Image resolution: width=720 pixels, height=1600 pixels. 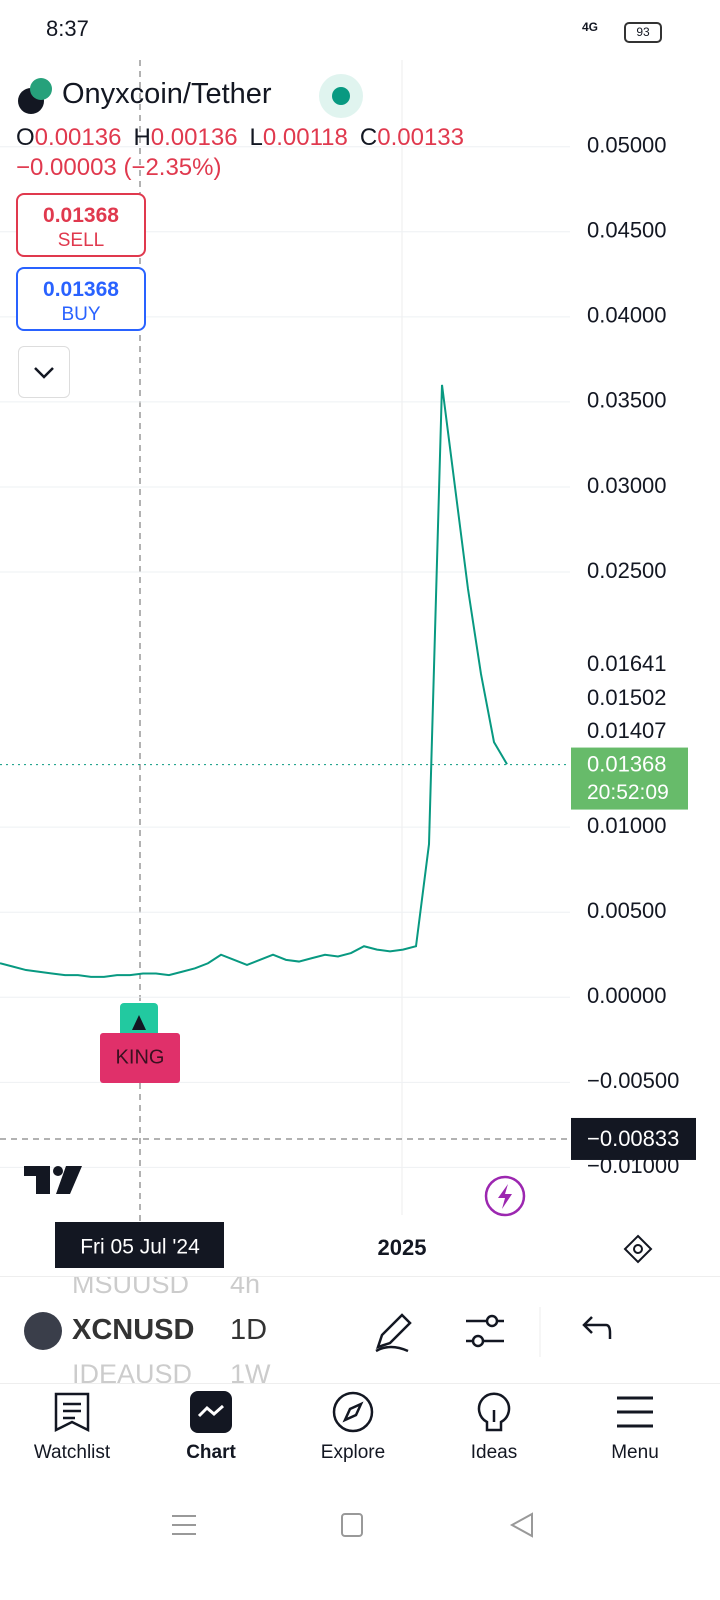 I want to click on chevron, so click(x=44, y=373).